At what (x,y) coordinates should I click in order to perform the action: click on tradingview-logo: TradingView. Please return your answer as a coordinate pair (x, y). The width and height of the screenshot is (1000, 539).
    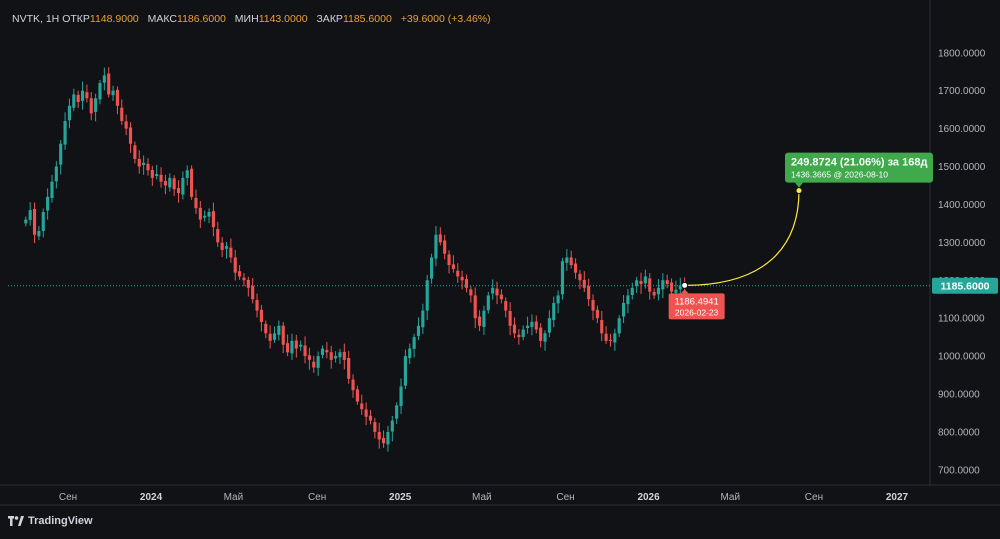
    Looking at the image, I should click on (50, 521).